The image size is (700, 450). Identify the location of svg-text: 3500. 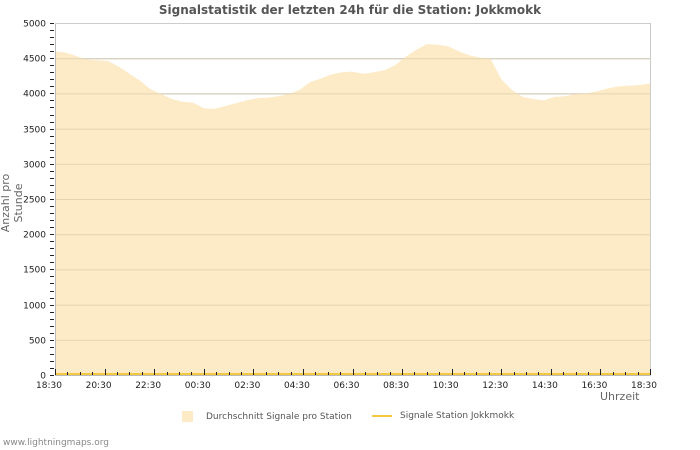
(34, 131).